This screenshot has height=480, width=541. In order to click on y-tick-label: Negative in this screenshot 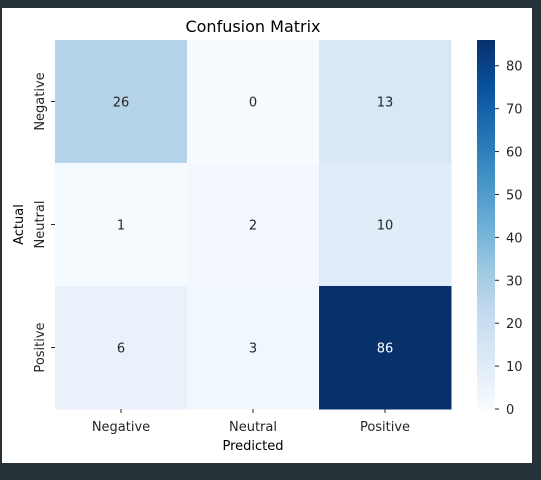, I will do `click(40, 101)`.